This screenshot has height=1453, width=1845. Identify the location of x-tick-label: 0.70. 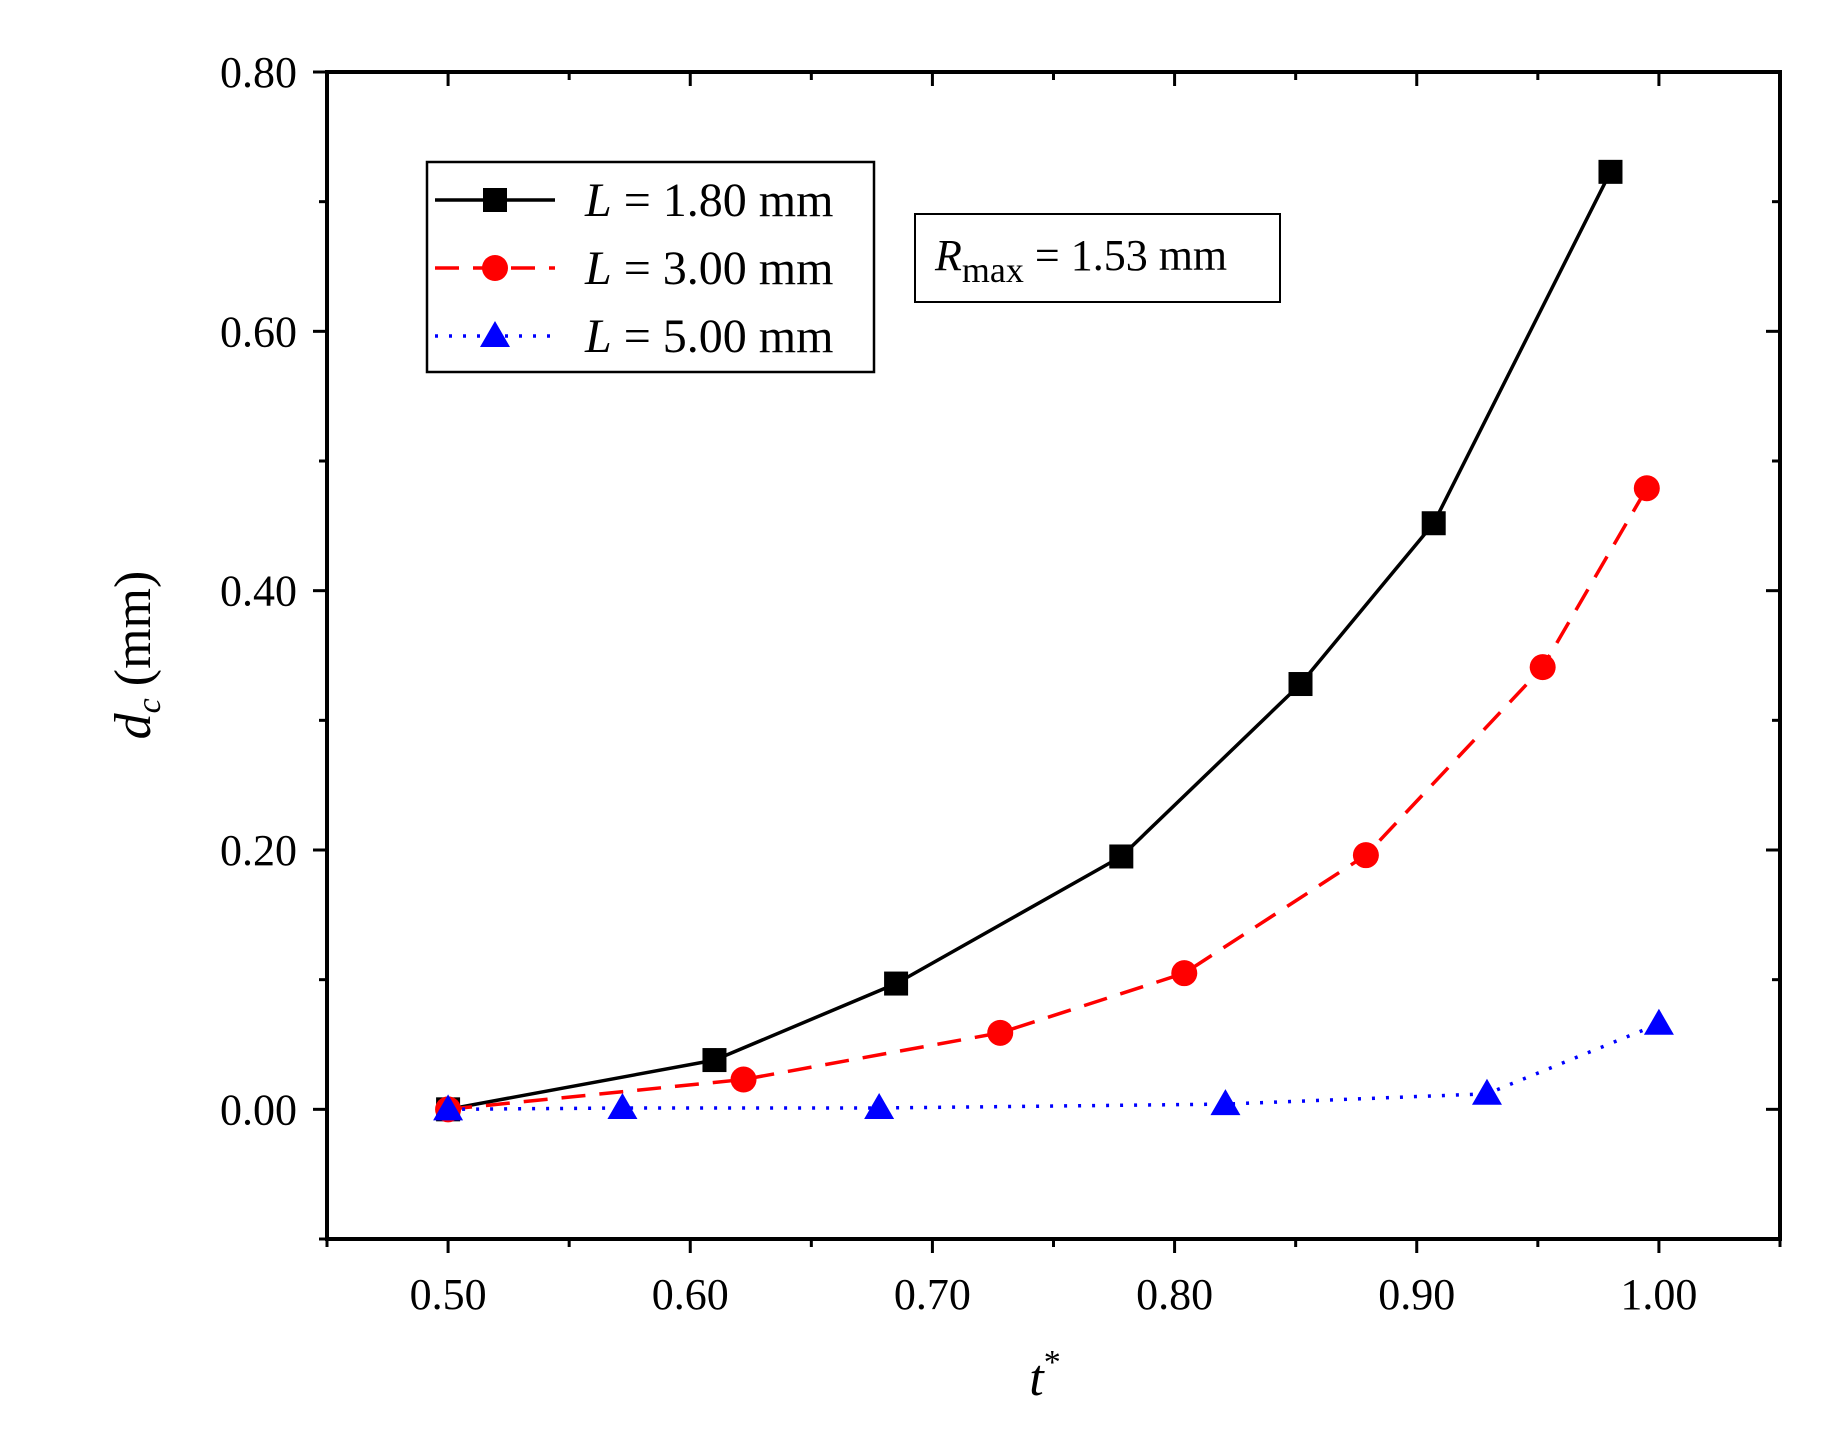
(932, 1294).